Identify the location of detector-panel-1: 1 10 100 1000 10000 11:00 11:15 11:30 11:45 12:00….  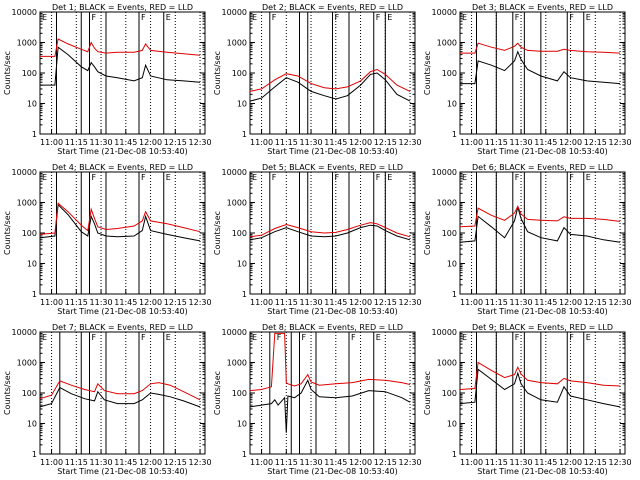
(107, 79).